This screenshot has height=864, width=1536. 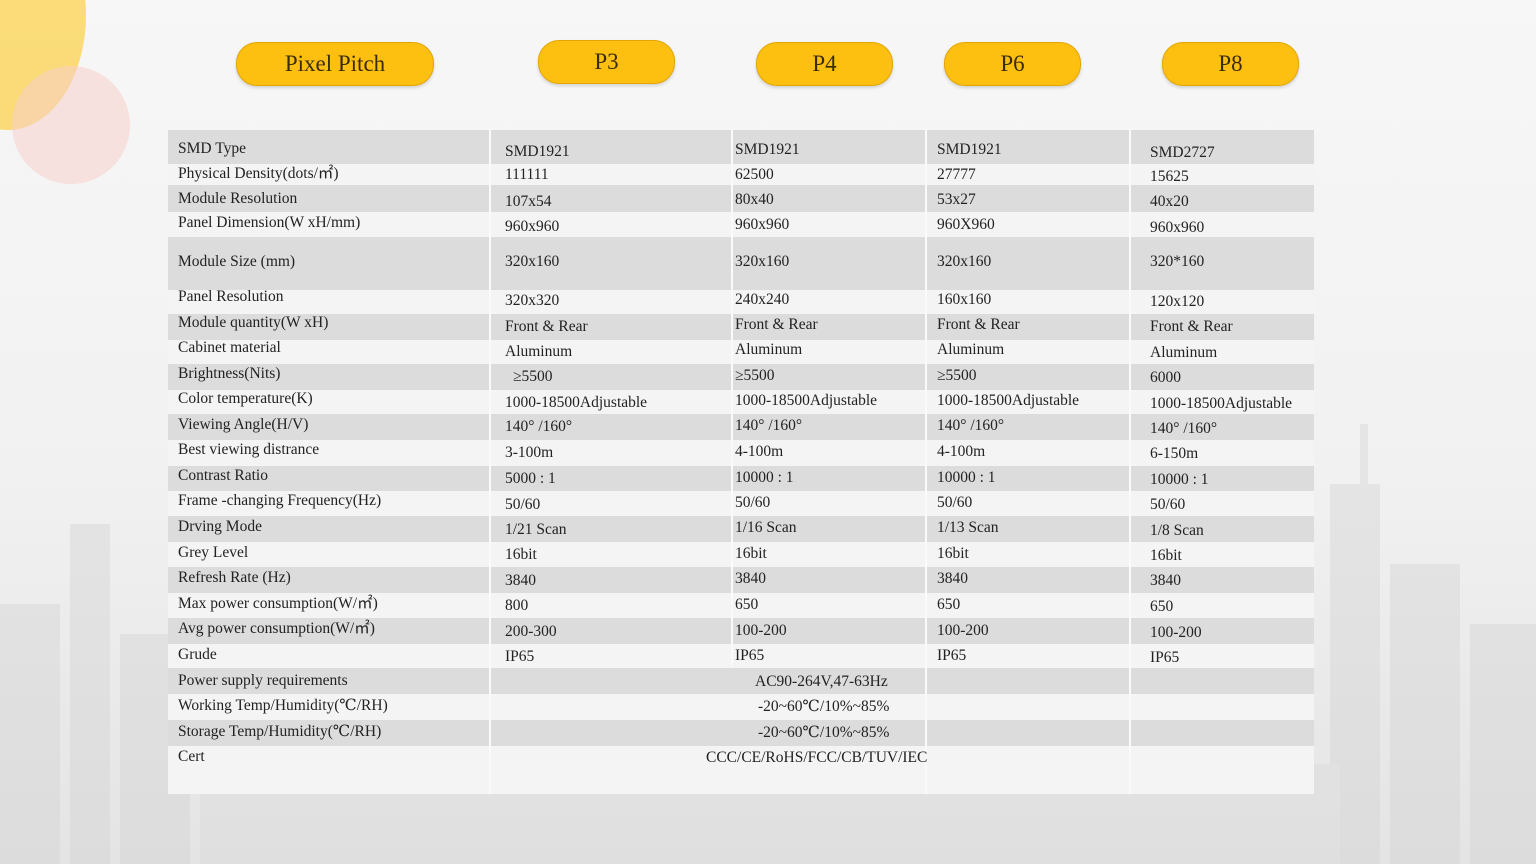 What do you see at coordinates (754, 199) in the screenshot?
I see `cell-value: 80x40` at bounding box center [754, 199].